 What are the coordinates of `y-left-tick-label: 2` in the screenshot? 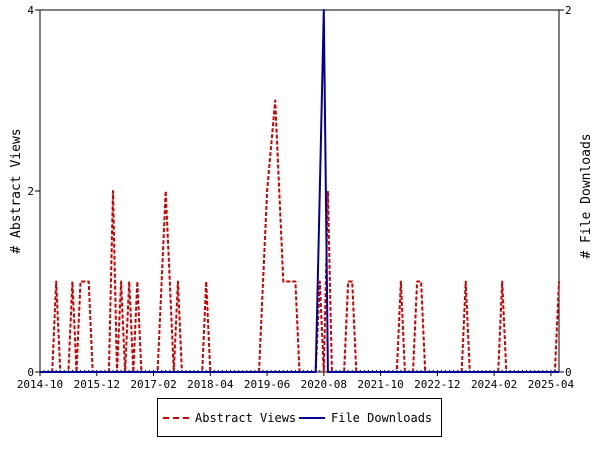 It's located at (30, 191).